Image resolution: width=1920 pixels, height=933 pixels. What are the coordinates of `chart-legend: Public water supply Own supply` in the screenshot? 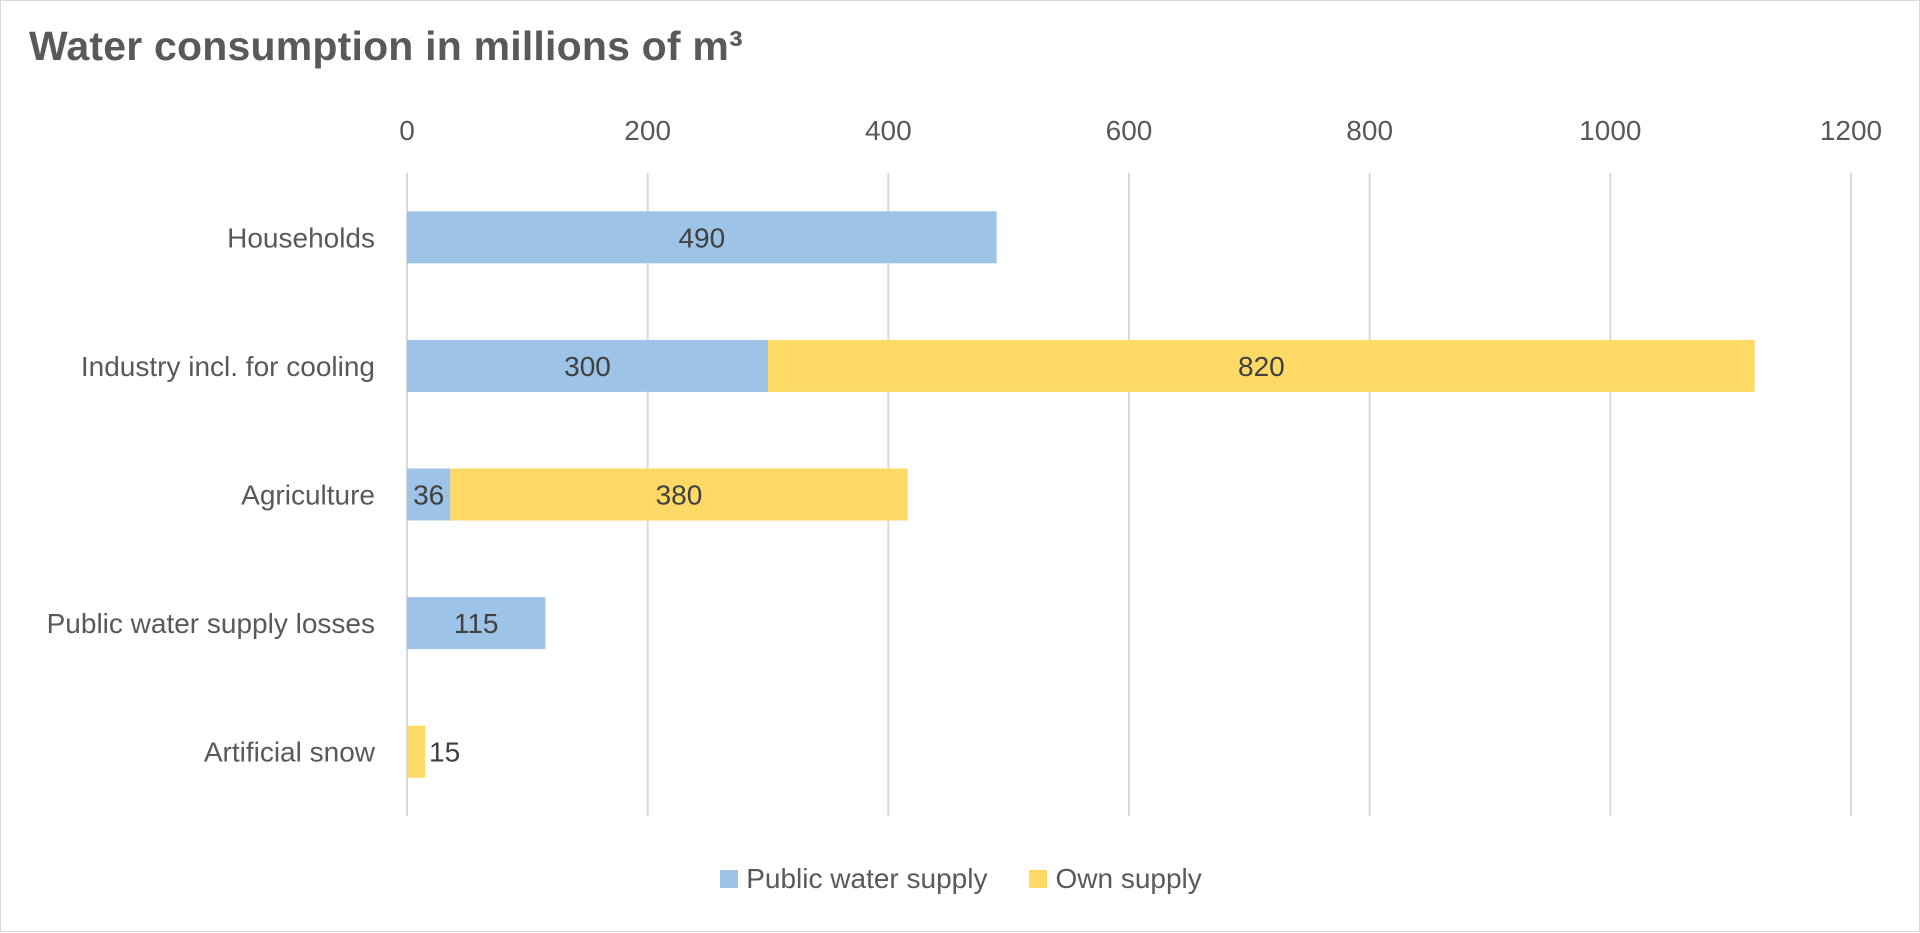 It's located at (960, 879).